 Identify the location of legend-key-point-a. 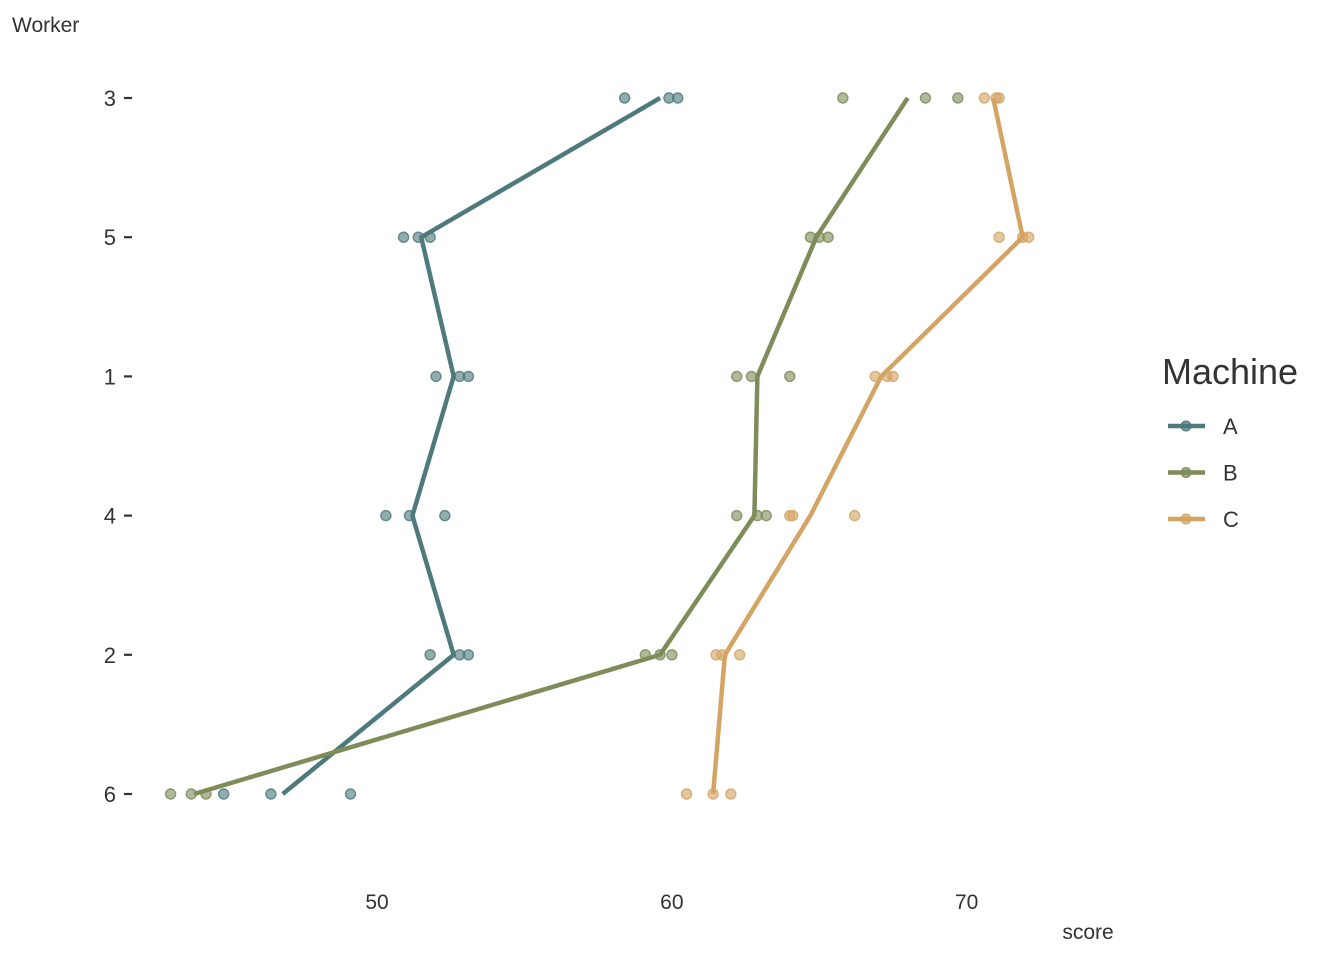
(1186, 426).